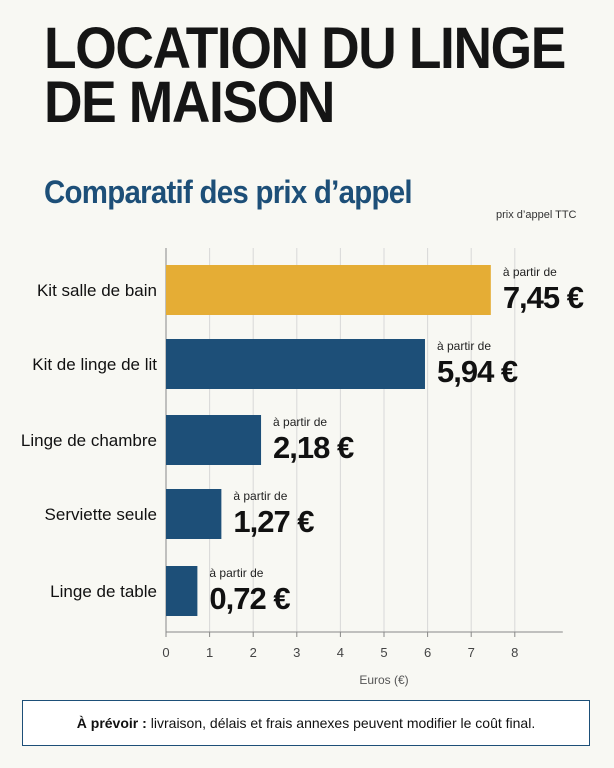 This screenshot has width=614, height=768. I want to click on x-tick-label: 0, so click(165, 652).